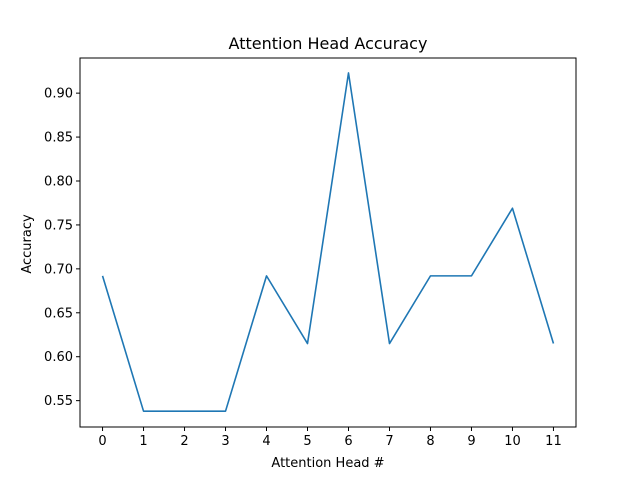 The image size is (640, 480). I want to click on chart-title: Attention Head Accuracy, so click(328, 43).